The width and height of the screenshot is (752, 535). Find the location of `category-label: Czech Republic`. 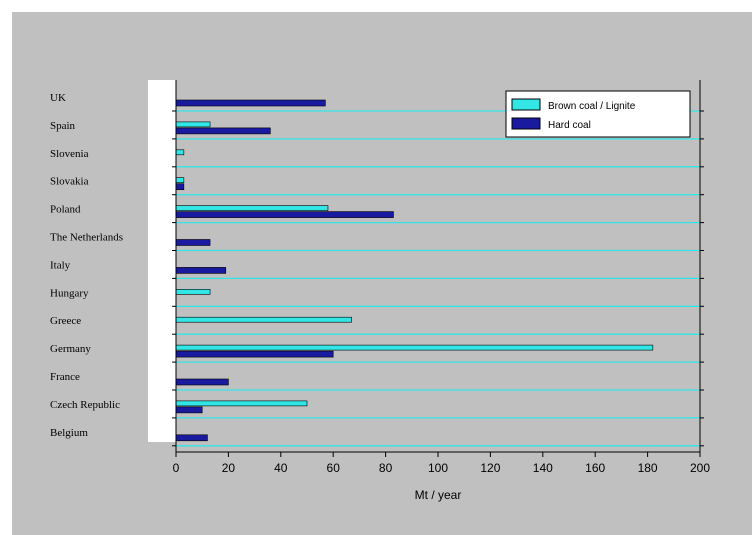

category-label: Czech Republic is located at coordinates (85, 405).